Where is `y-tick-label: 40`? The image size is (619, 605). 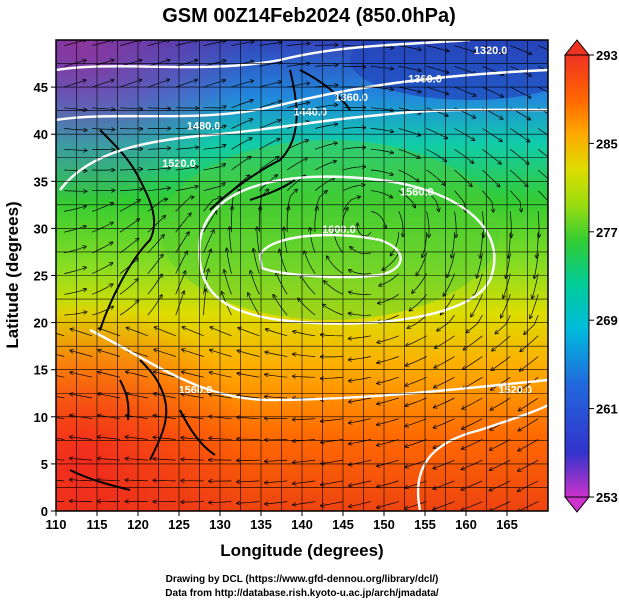 y-tick-label: 40 is located at coordinates (41, 134).